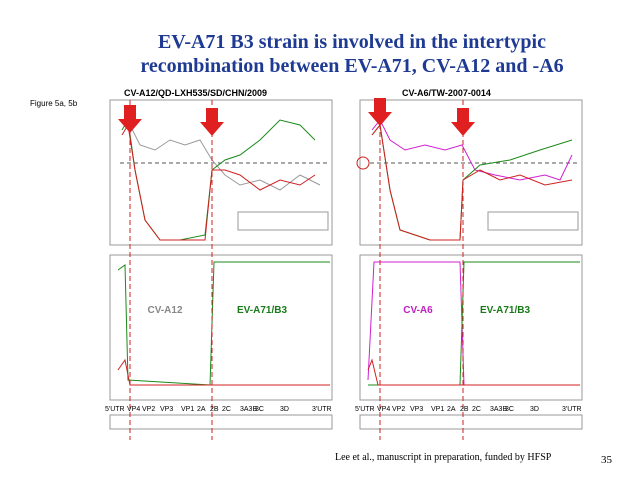 This screenshot has height=480, width=640. What do you see at coordinates (195, 93) in the screenshot?
I see `panel-title: CV-A12/QD-LXH535/SD/CHN/2009` at bounding box center [195, 93].